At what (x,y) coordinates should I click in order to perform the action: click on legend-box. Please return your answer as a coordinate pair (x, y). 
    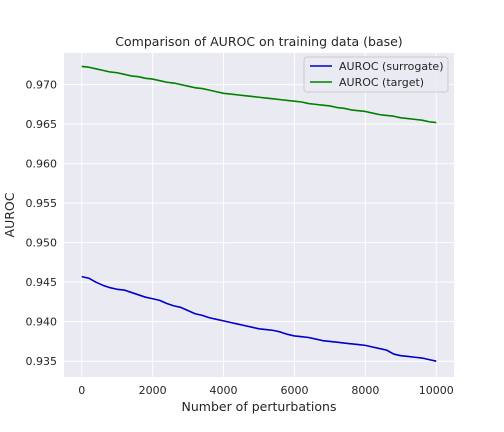
    Looking at the image, I should click on (376, 74).